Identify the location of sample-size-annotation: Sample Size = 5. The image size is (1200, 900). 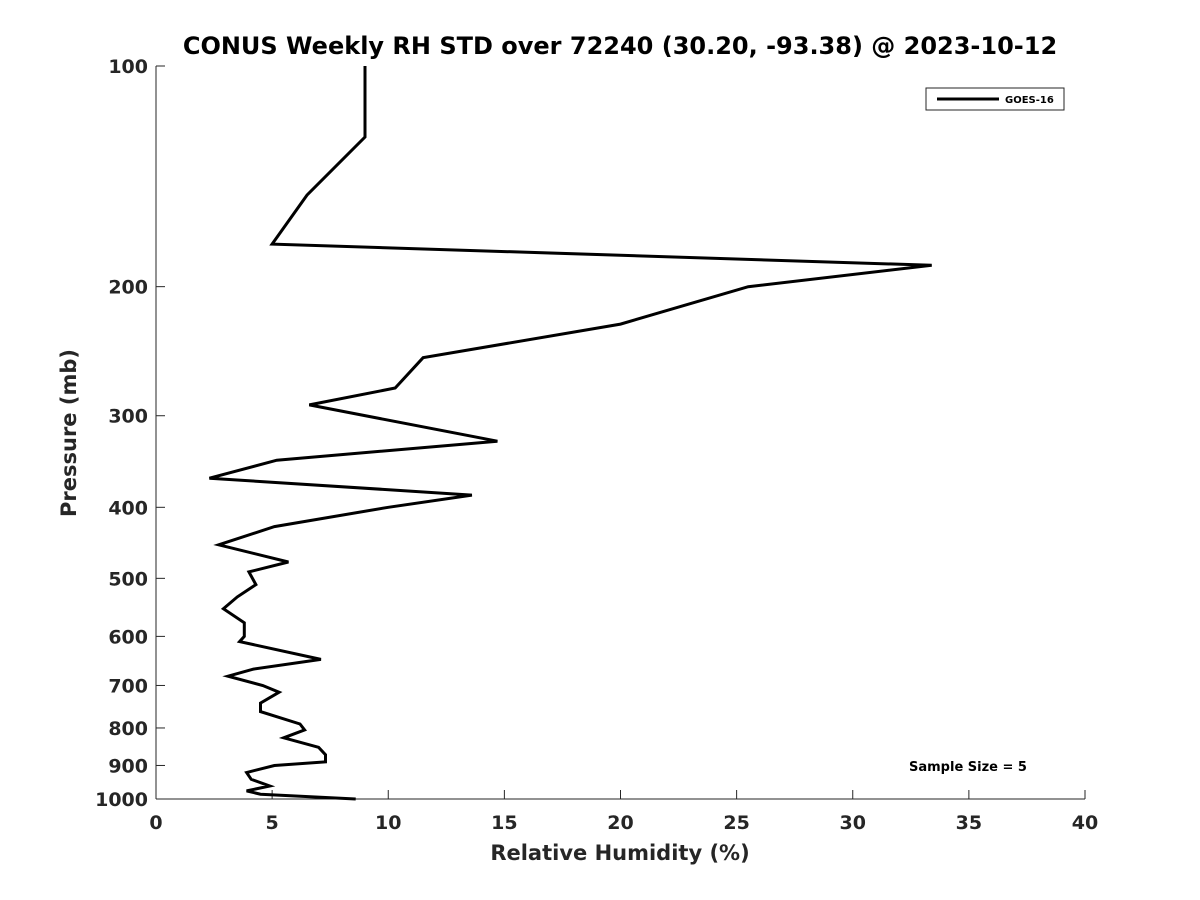
(968, 767).